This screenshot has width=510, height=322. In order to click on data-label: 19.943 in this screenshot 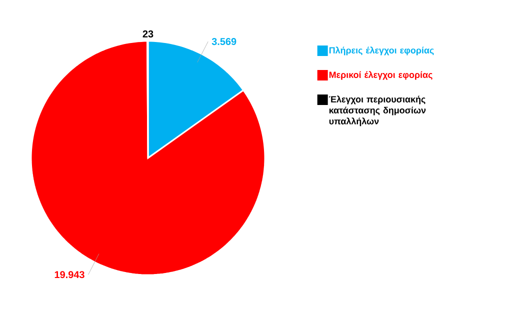, I will do `click(69, 274)`.